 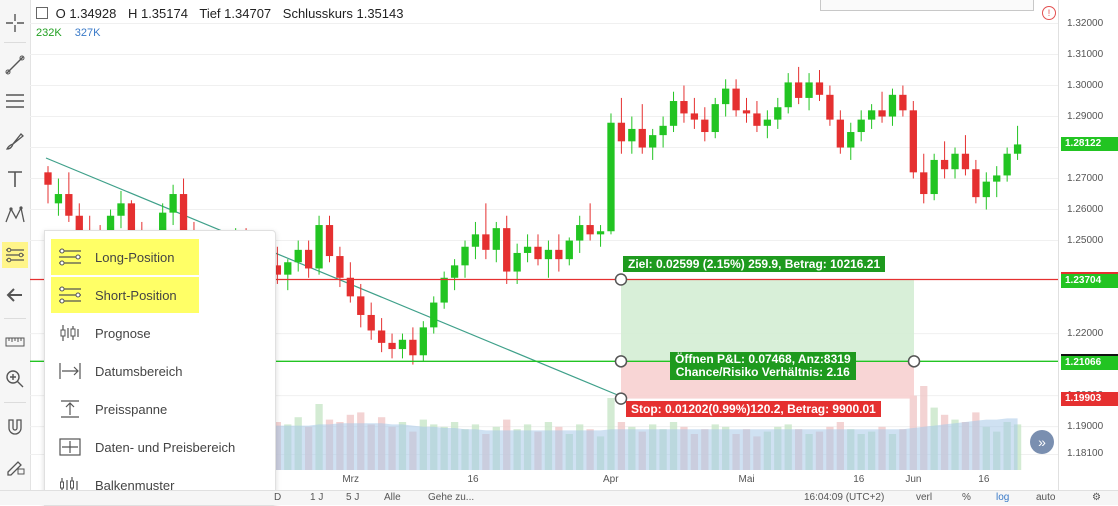 What do you see at coordinates (15, 427) in the screenshot?
I see `magnet-icon` at bounding box center [15, 427].